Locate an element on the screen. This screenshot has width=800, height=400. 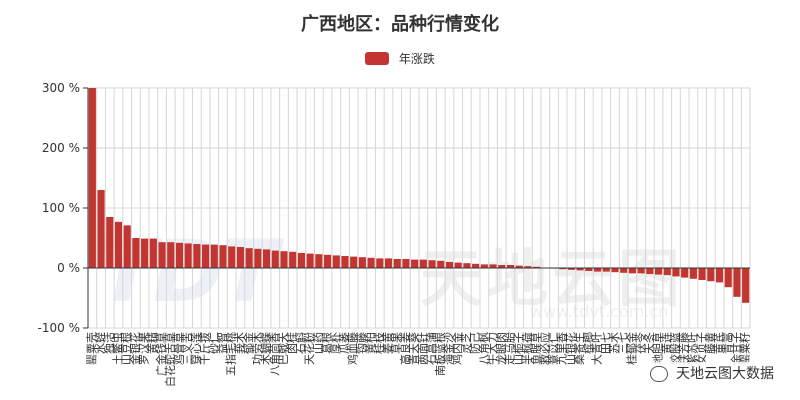
x-tick-label: 桂枝 is located at coordinates (379, 343).